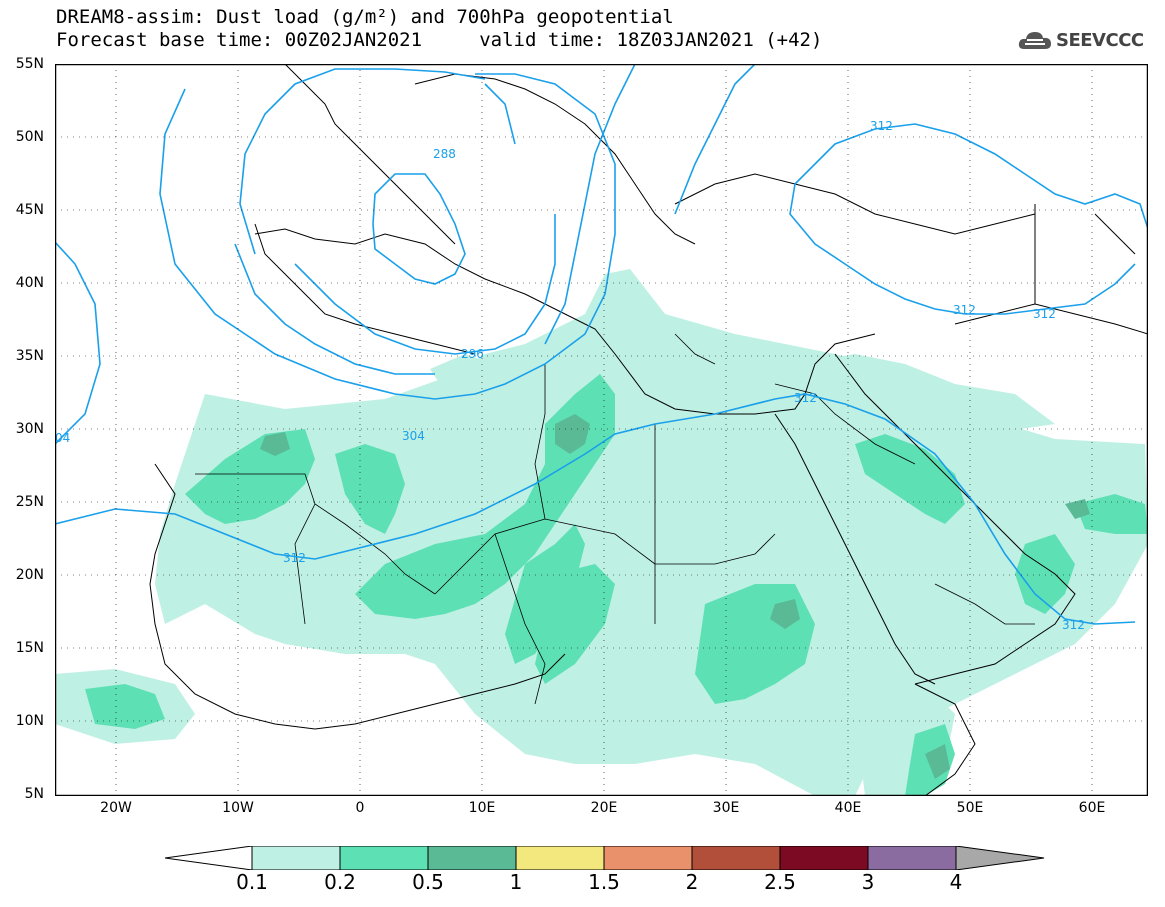 This screenshot has width=1165, height=907. Describe the element at coordinates (62, 438) in the screenshot. I see `contour-label: 04` at that location.